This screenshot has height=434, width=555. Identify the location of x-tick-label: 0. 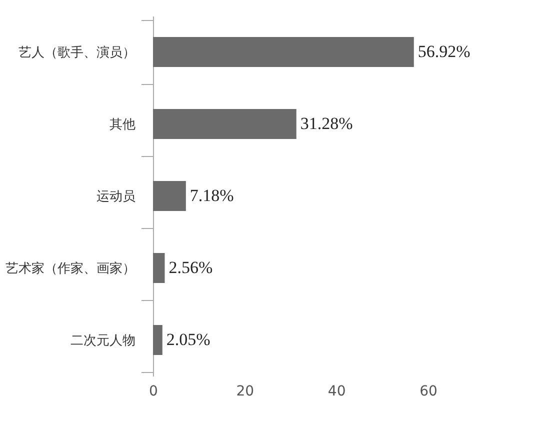
(153, 392).